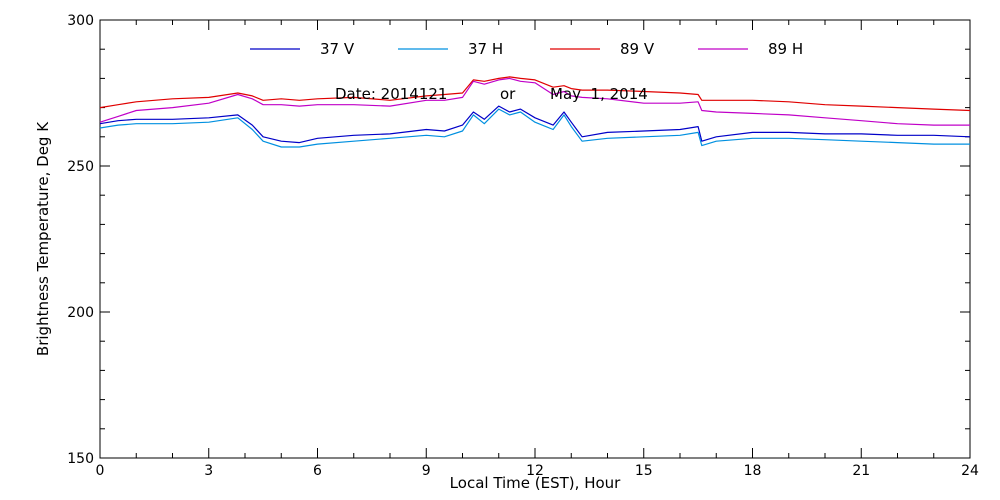 The width and height of the screenshot is (1000, 500). I want to click on date-label: Date: 2014121, so click(391, 94).